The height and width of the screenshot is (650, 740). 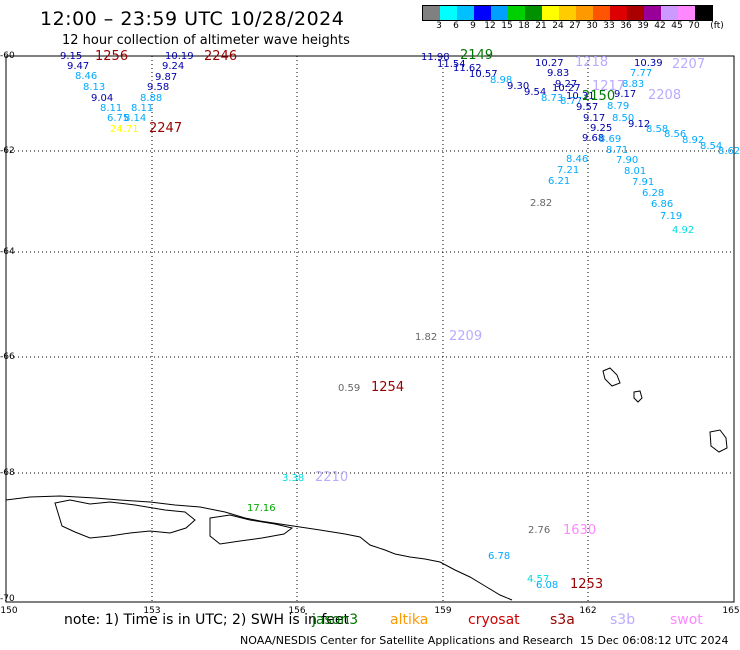 What do you see at coordinates (559, 181) in the screenshot?
I see `wave-height-label: 6.21` at bounding box center [559, 181].